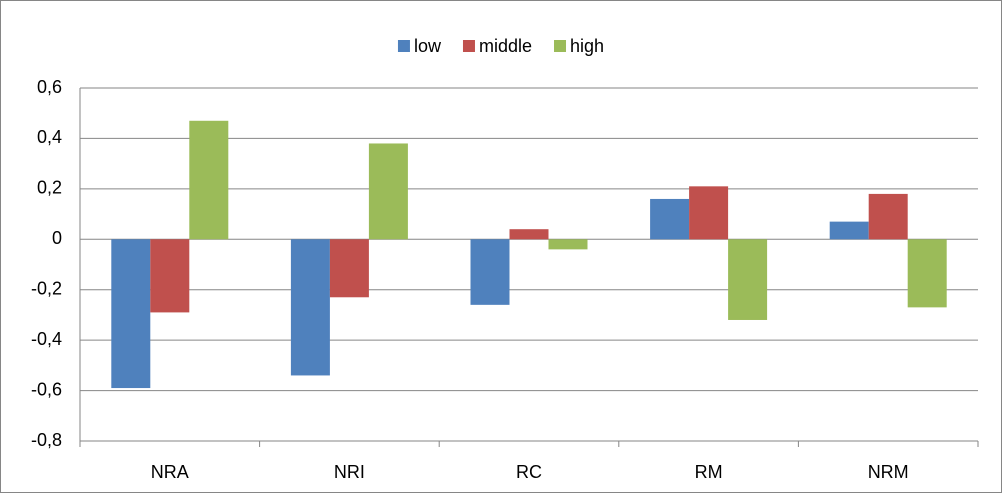 This screenshot has width=1002, height=493. Describe the element at coordinates (709, 472) in the screenshot. I see `x-tick-label: RM` at that location.